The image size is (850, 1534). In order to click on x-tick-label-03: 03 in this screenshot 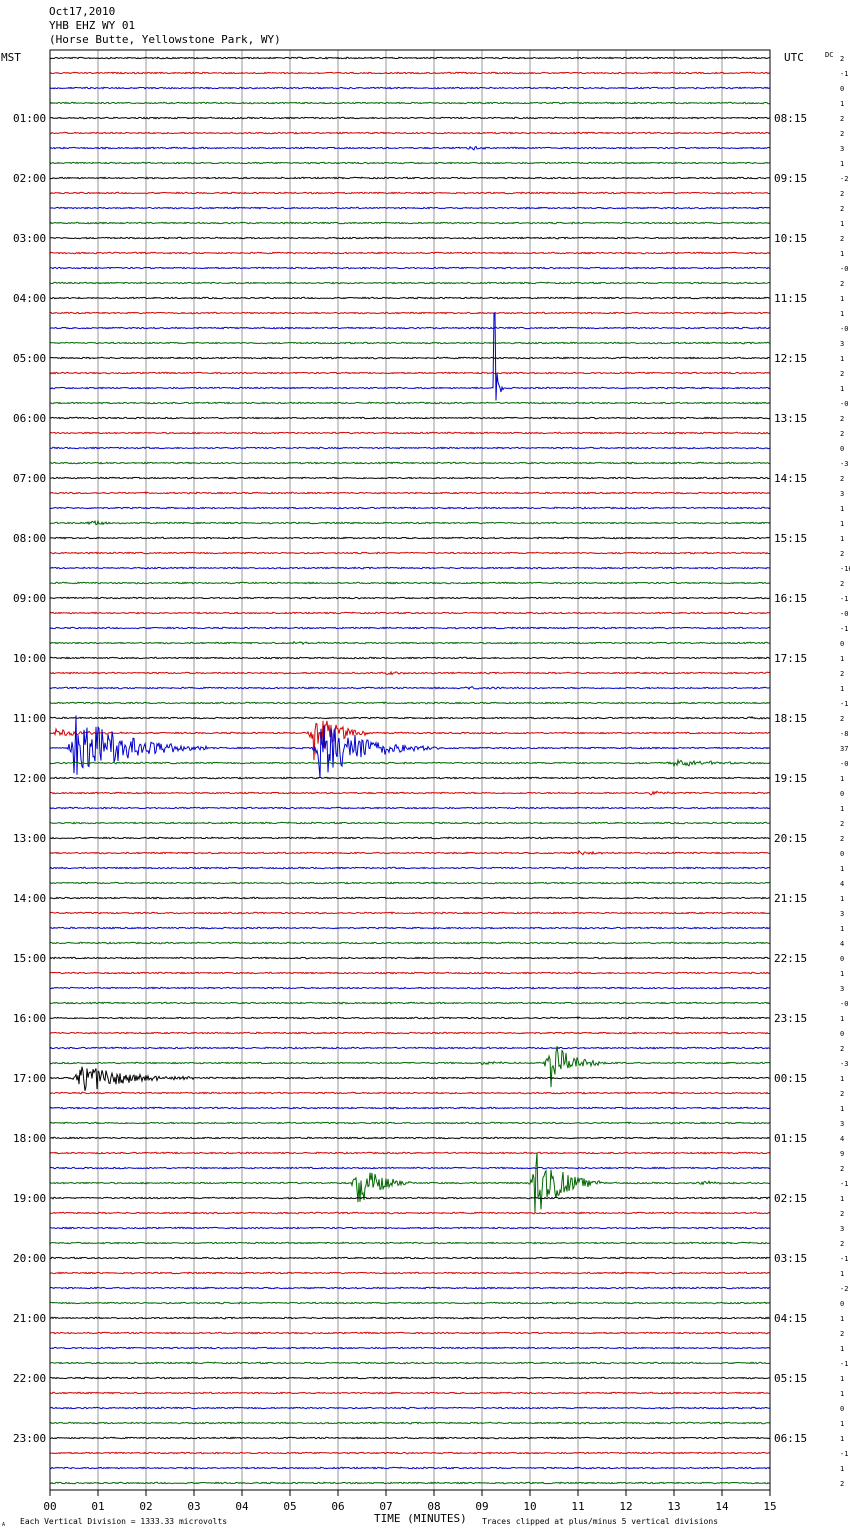, I will do `click(193, 1506)`.